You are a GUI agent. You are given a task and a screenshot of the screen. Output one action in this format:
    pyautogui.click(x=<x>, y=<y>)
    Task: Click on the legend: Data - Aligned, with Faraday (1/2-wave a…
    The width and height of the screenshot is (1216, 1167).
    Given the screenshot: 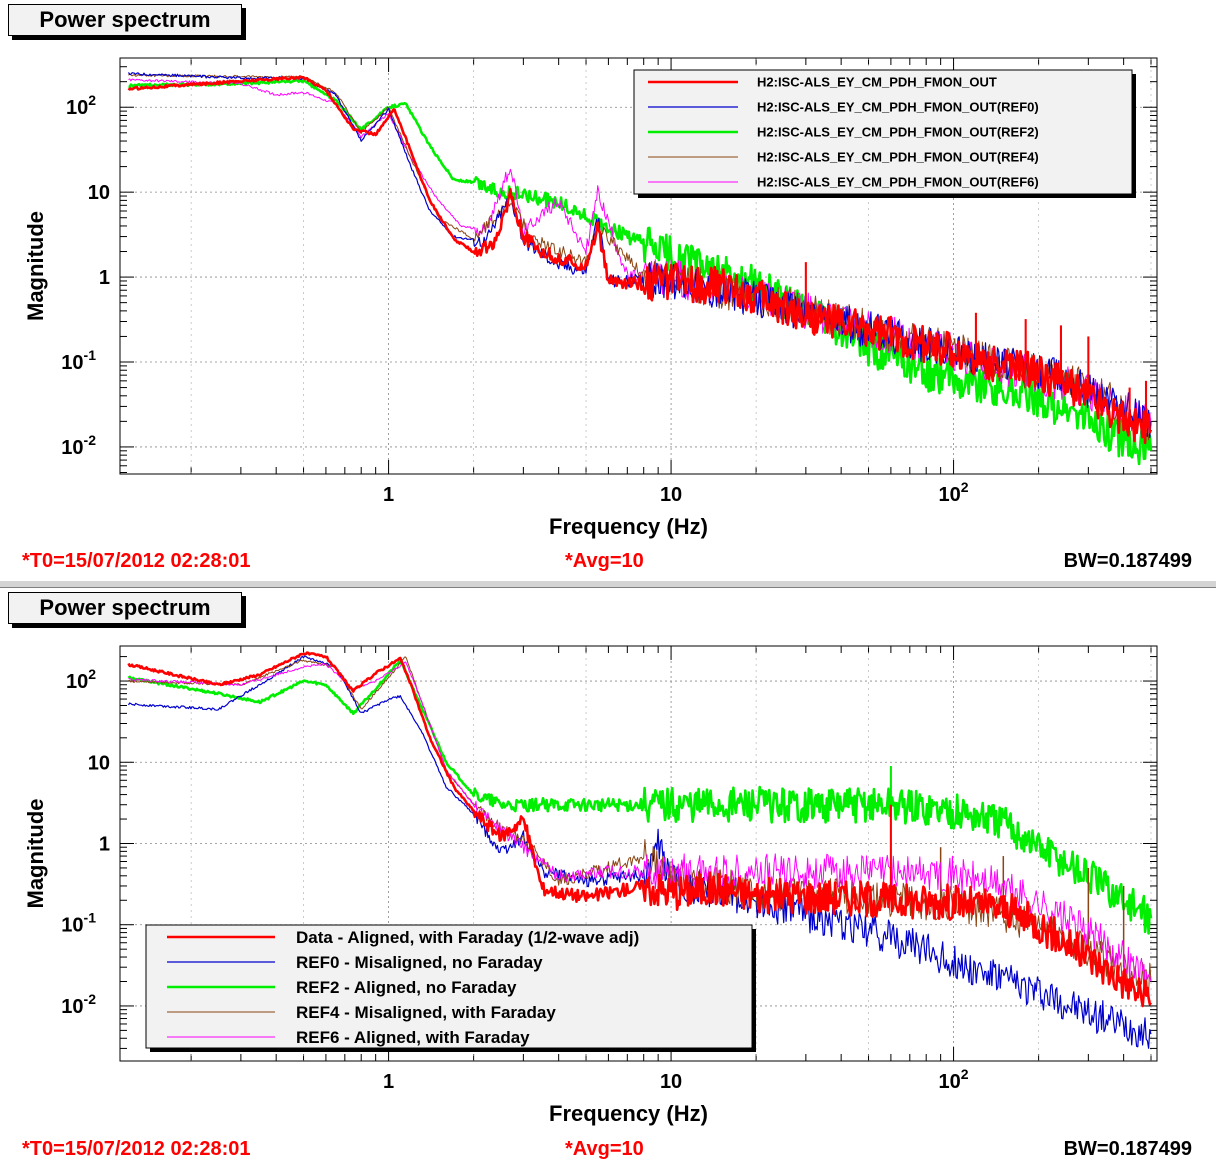 What is the action you would take?
    pyautogui.click(x=449, y=986)
    